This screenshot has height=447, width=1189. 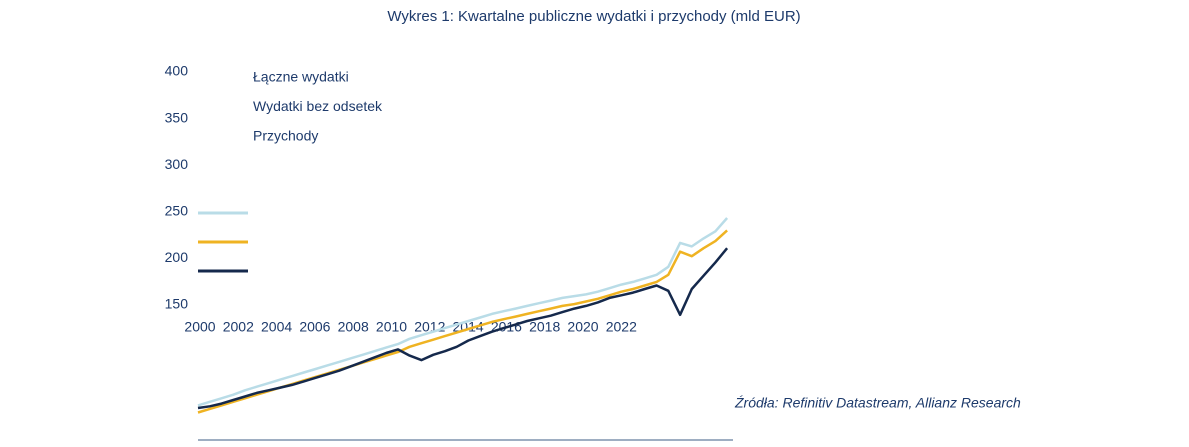 What do you see at coordinates (177, 304) in the screenshot?
I see `y-tick-label: 150` at bounding box center [177, 304].